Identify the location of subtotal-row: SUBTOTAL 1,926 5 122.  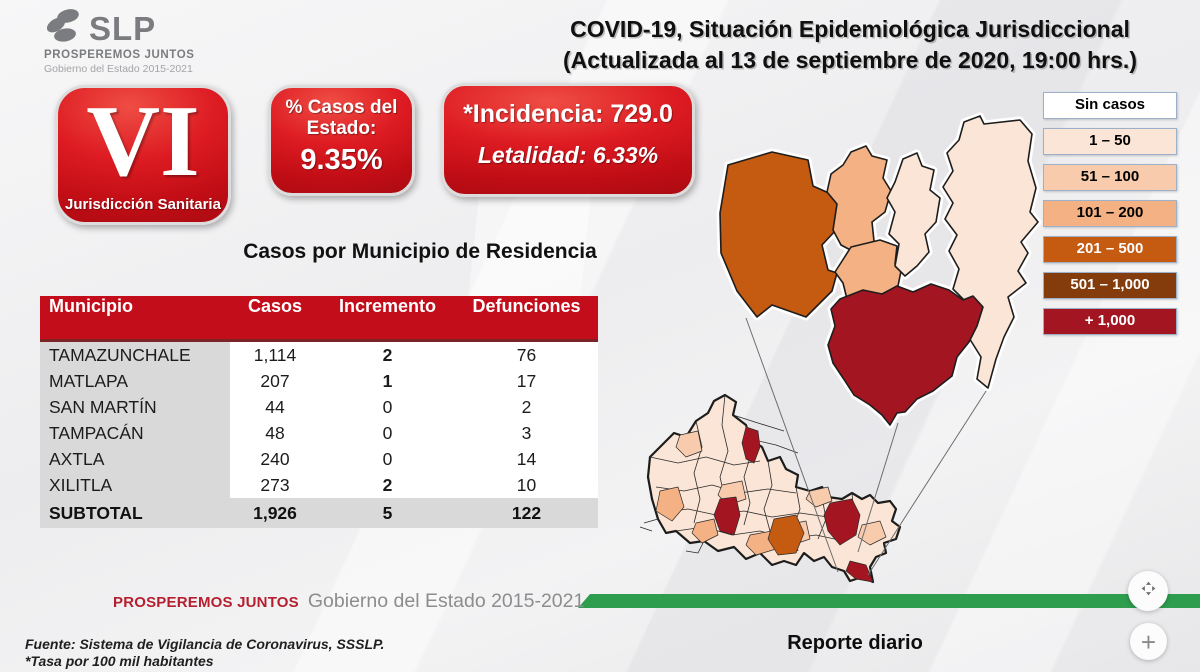
(319, 513).